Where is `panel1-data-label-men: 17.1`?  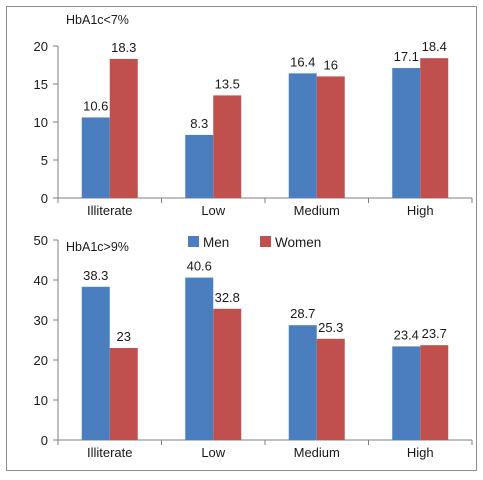 panel1-data-label-men: 17.1 is located at coordinates (406, 56).